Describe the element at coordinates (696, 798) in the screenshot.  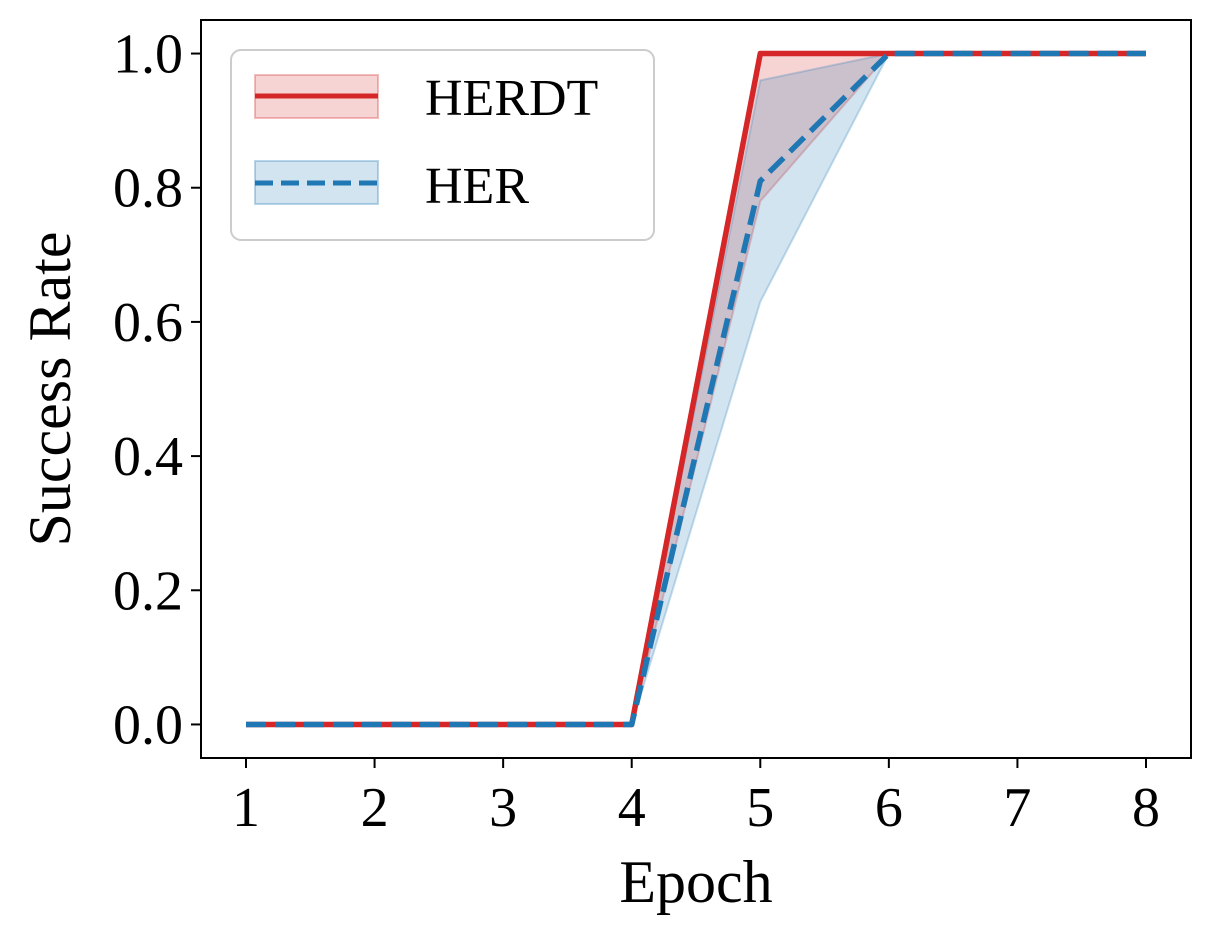
I see `x-axis: 1 2 3 4 5 6 7 8` at that location.